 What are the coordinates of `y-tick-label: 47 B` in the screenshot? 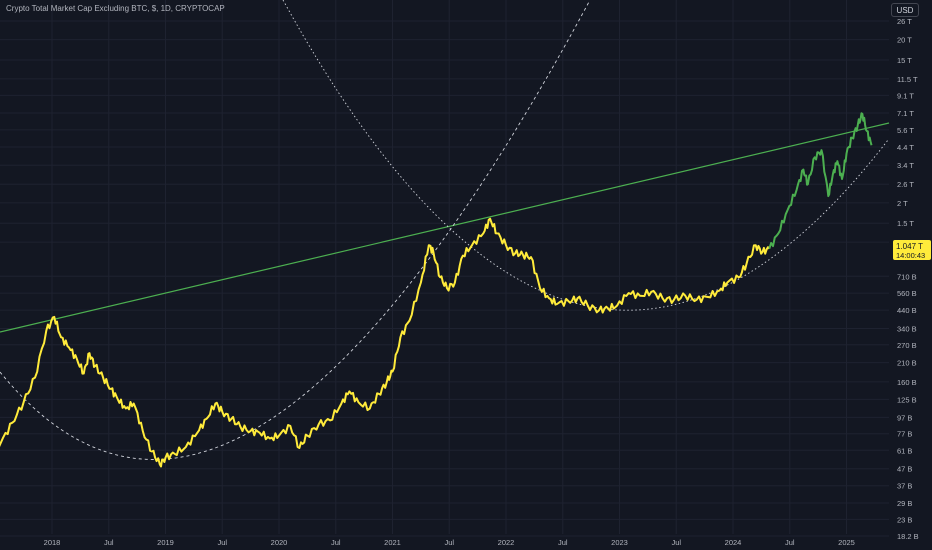 It's located at (904, 469).